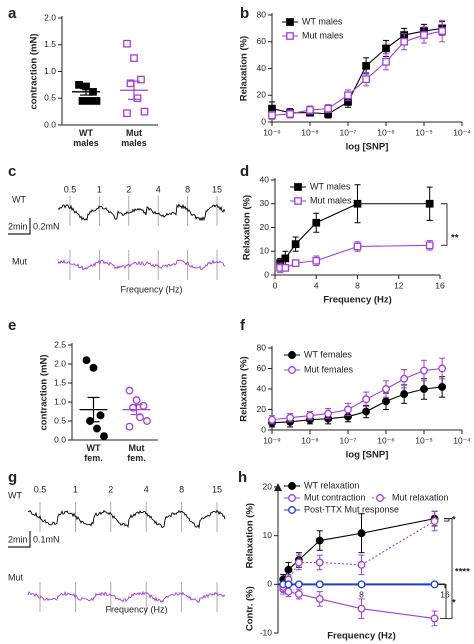 This screenshot has width=474, height=644. Describe the element at coordinates (12, 477) in the screenshot. I see `panel-letter: g` at that location.